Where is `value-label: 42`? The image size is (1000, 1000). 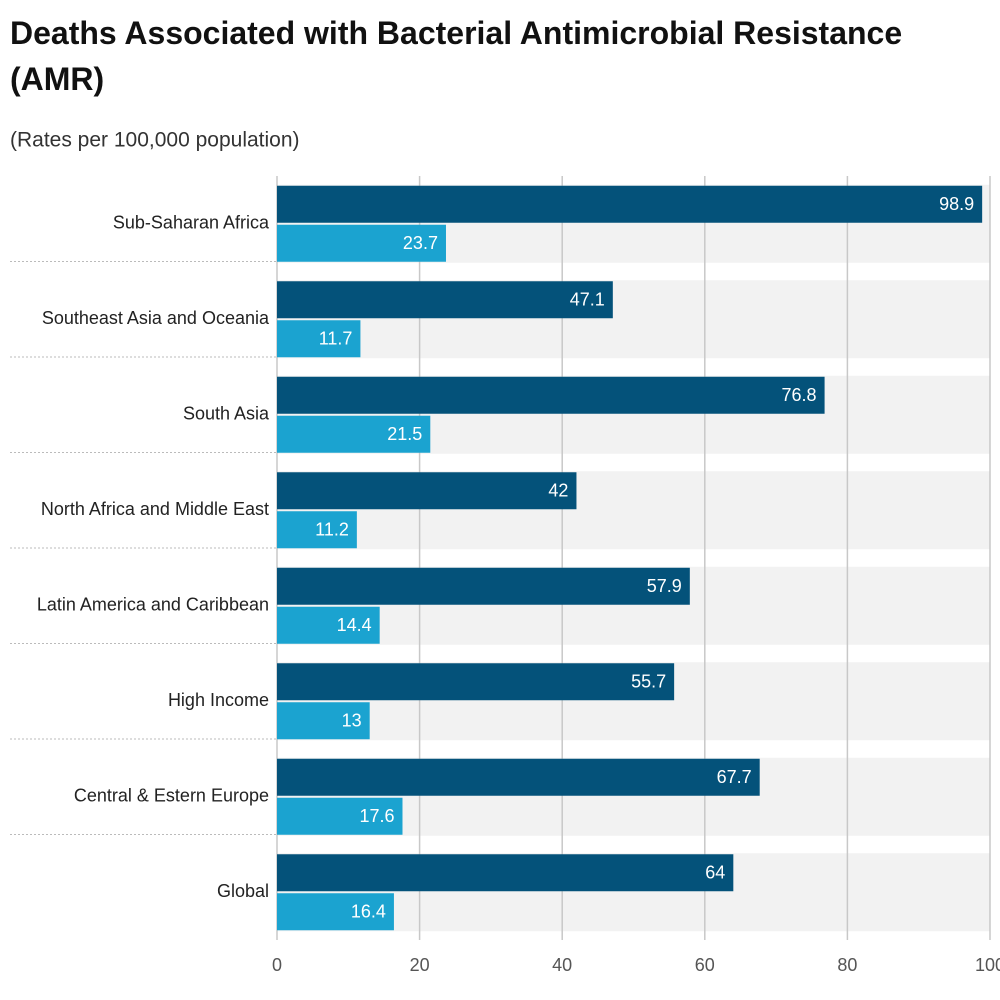 value-label: 42 is located at coordinates (558, 491).